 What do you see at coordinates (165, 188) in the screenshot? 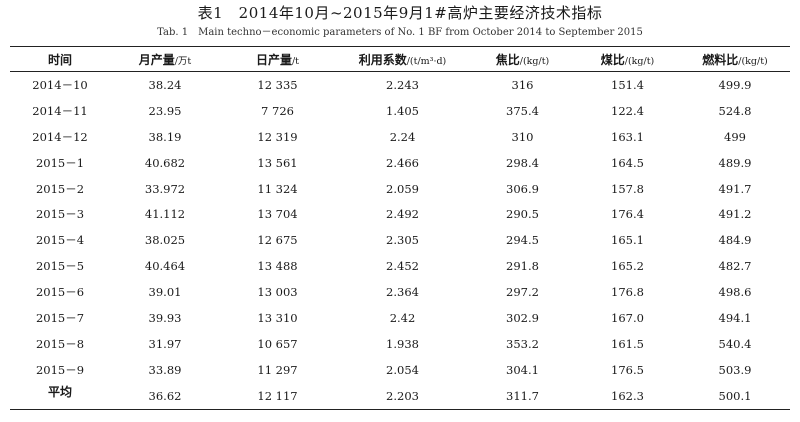
I see `value-cell: 33.972` at bounding box center [165, 188].